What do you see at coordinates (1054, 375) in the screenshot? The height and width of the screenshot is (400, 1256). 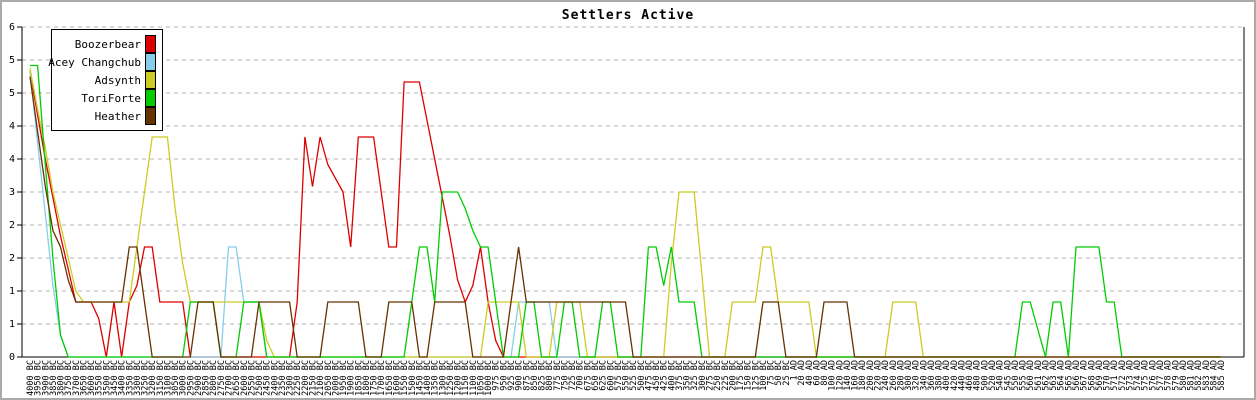 I see `x-tick-label: 563 AD` at bounding box center [1054, 375].